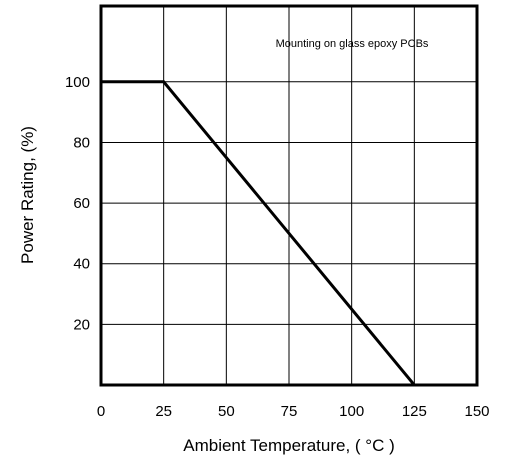 The image size is (512, 462). What do you see at coordinates (101, 411) in the screenshot?
I see `x-tick-label-0: 0` at bounding box center [101, 411].